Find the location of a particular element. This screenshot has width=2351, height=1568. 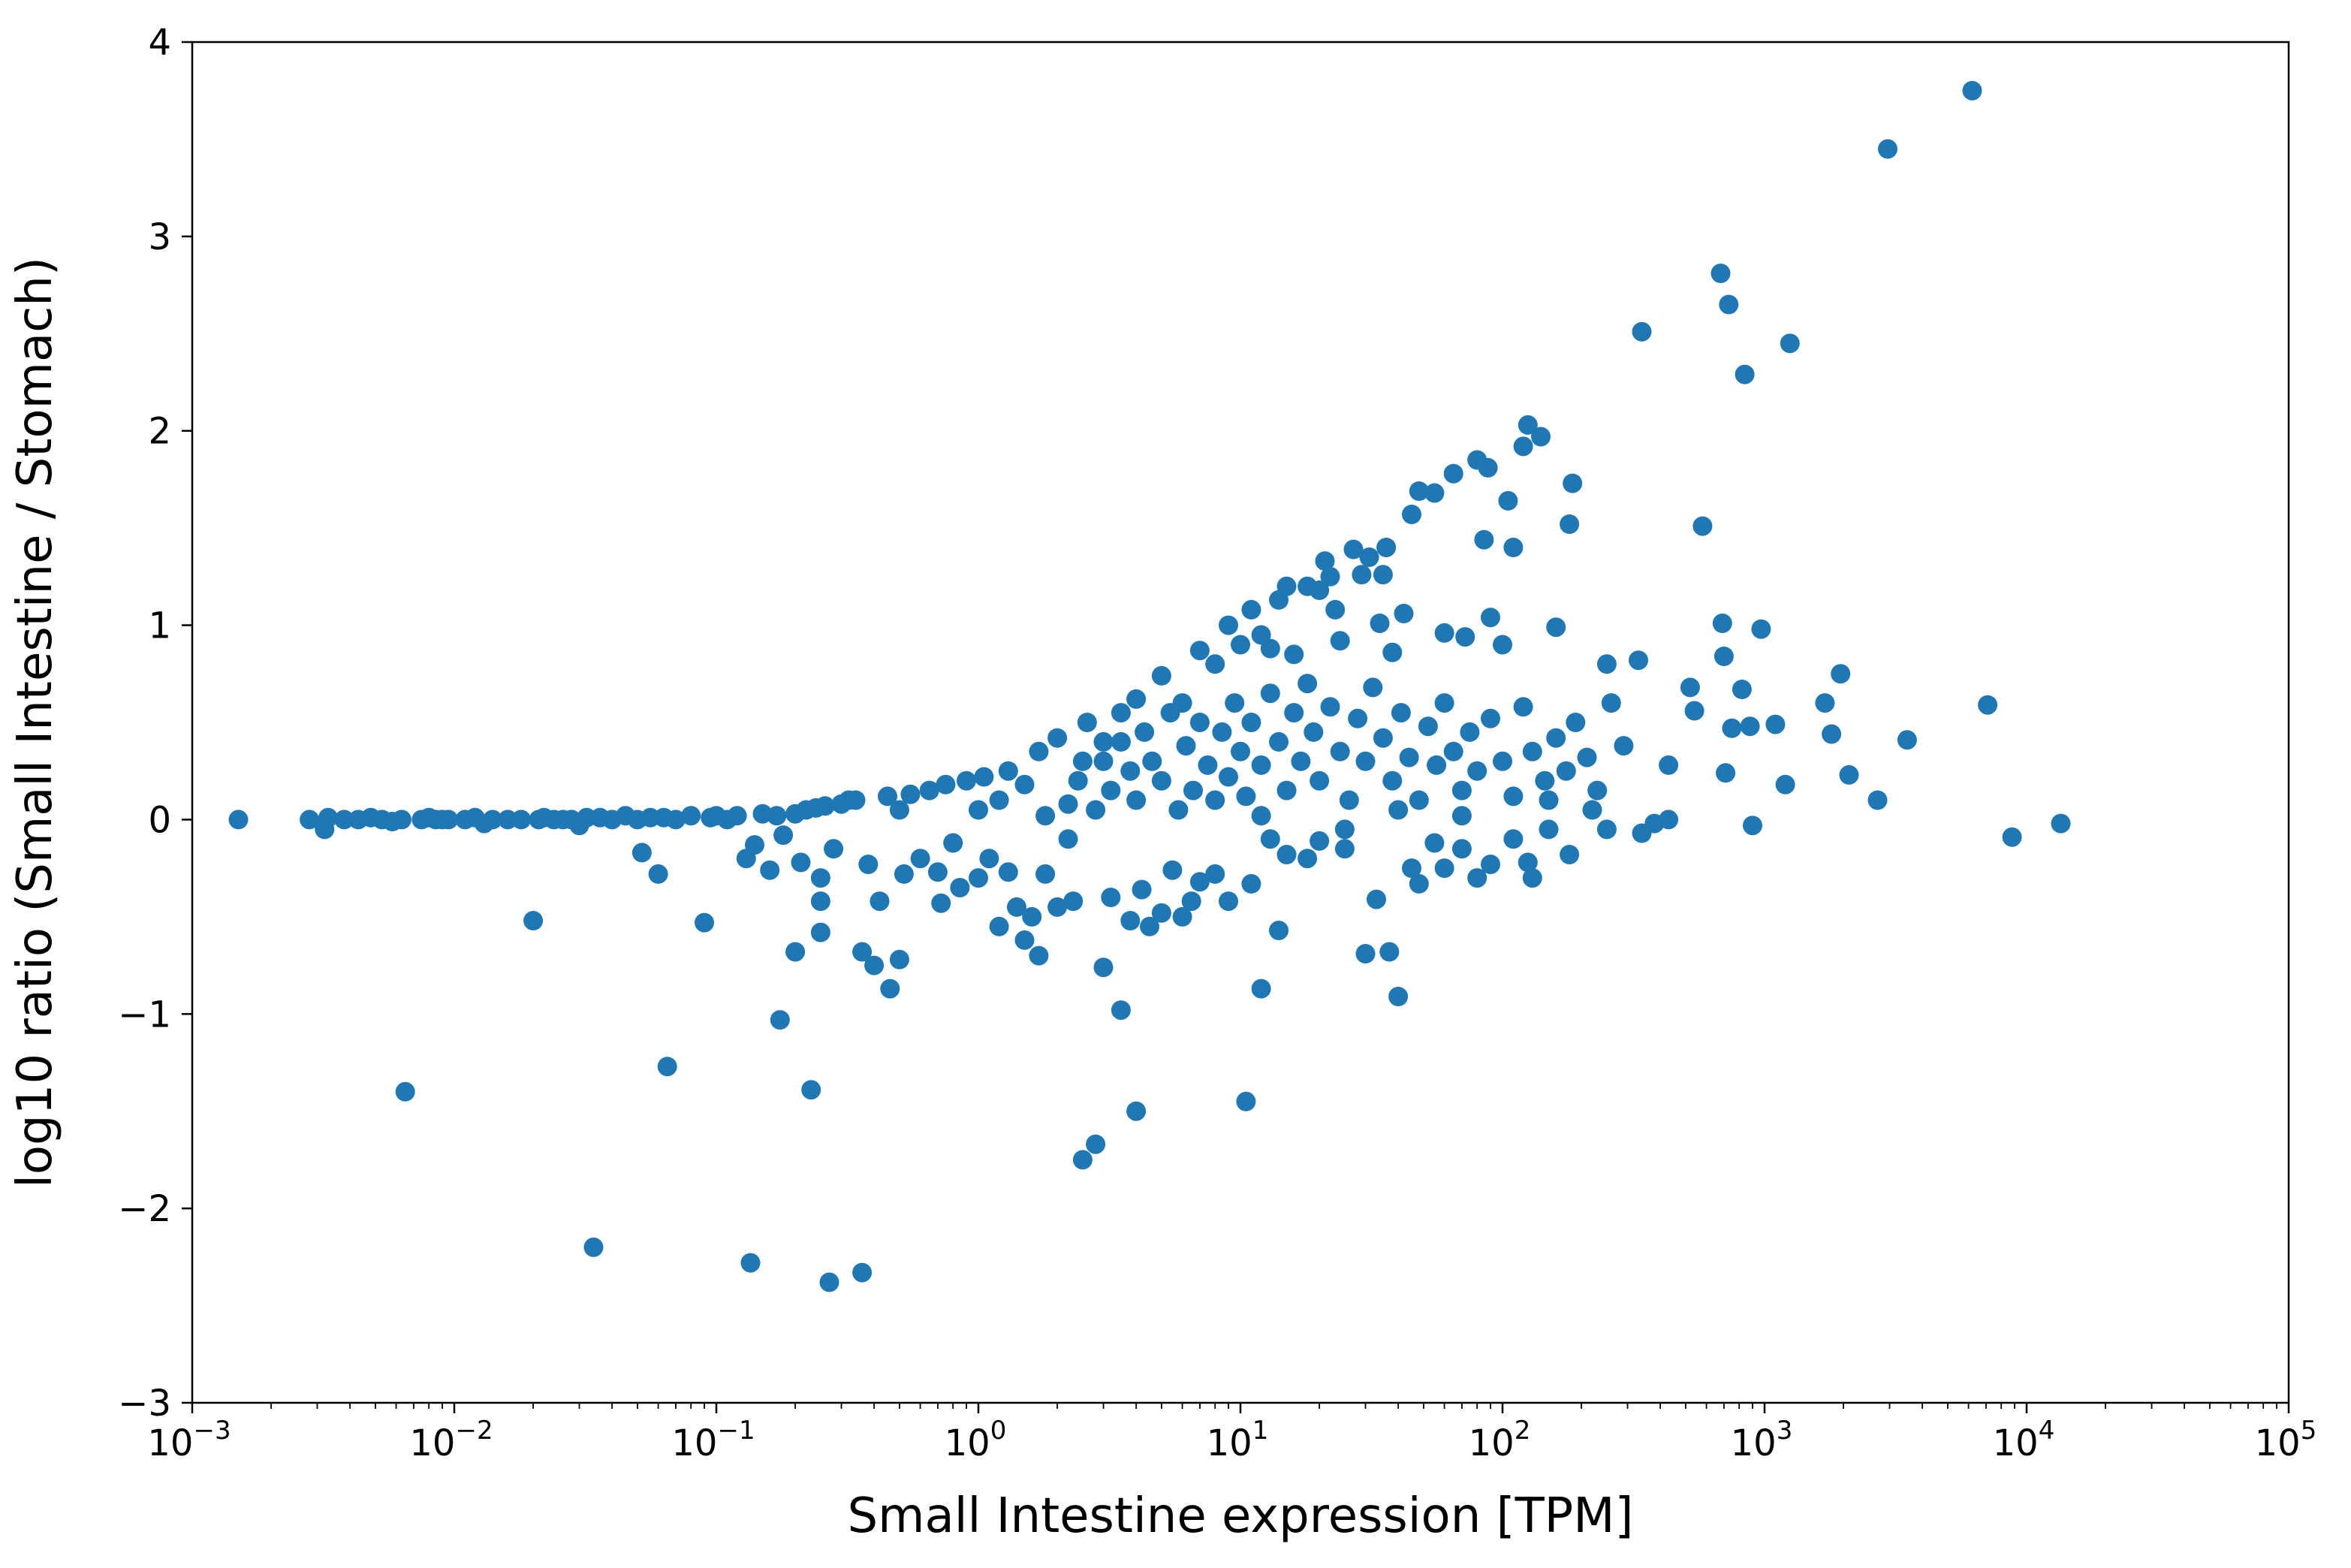

y-tick-label: 4 is located at coordinates (159, 43).